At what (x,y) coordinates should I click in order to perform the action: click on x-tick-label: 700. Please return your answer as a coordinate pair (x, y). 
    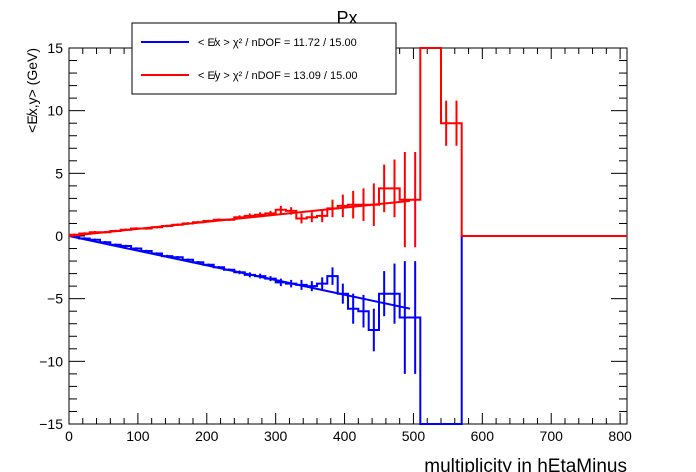
    Looking at the image, I should click on (552, 436).